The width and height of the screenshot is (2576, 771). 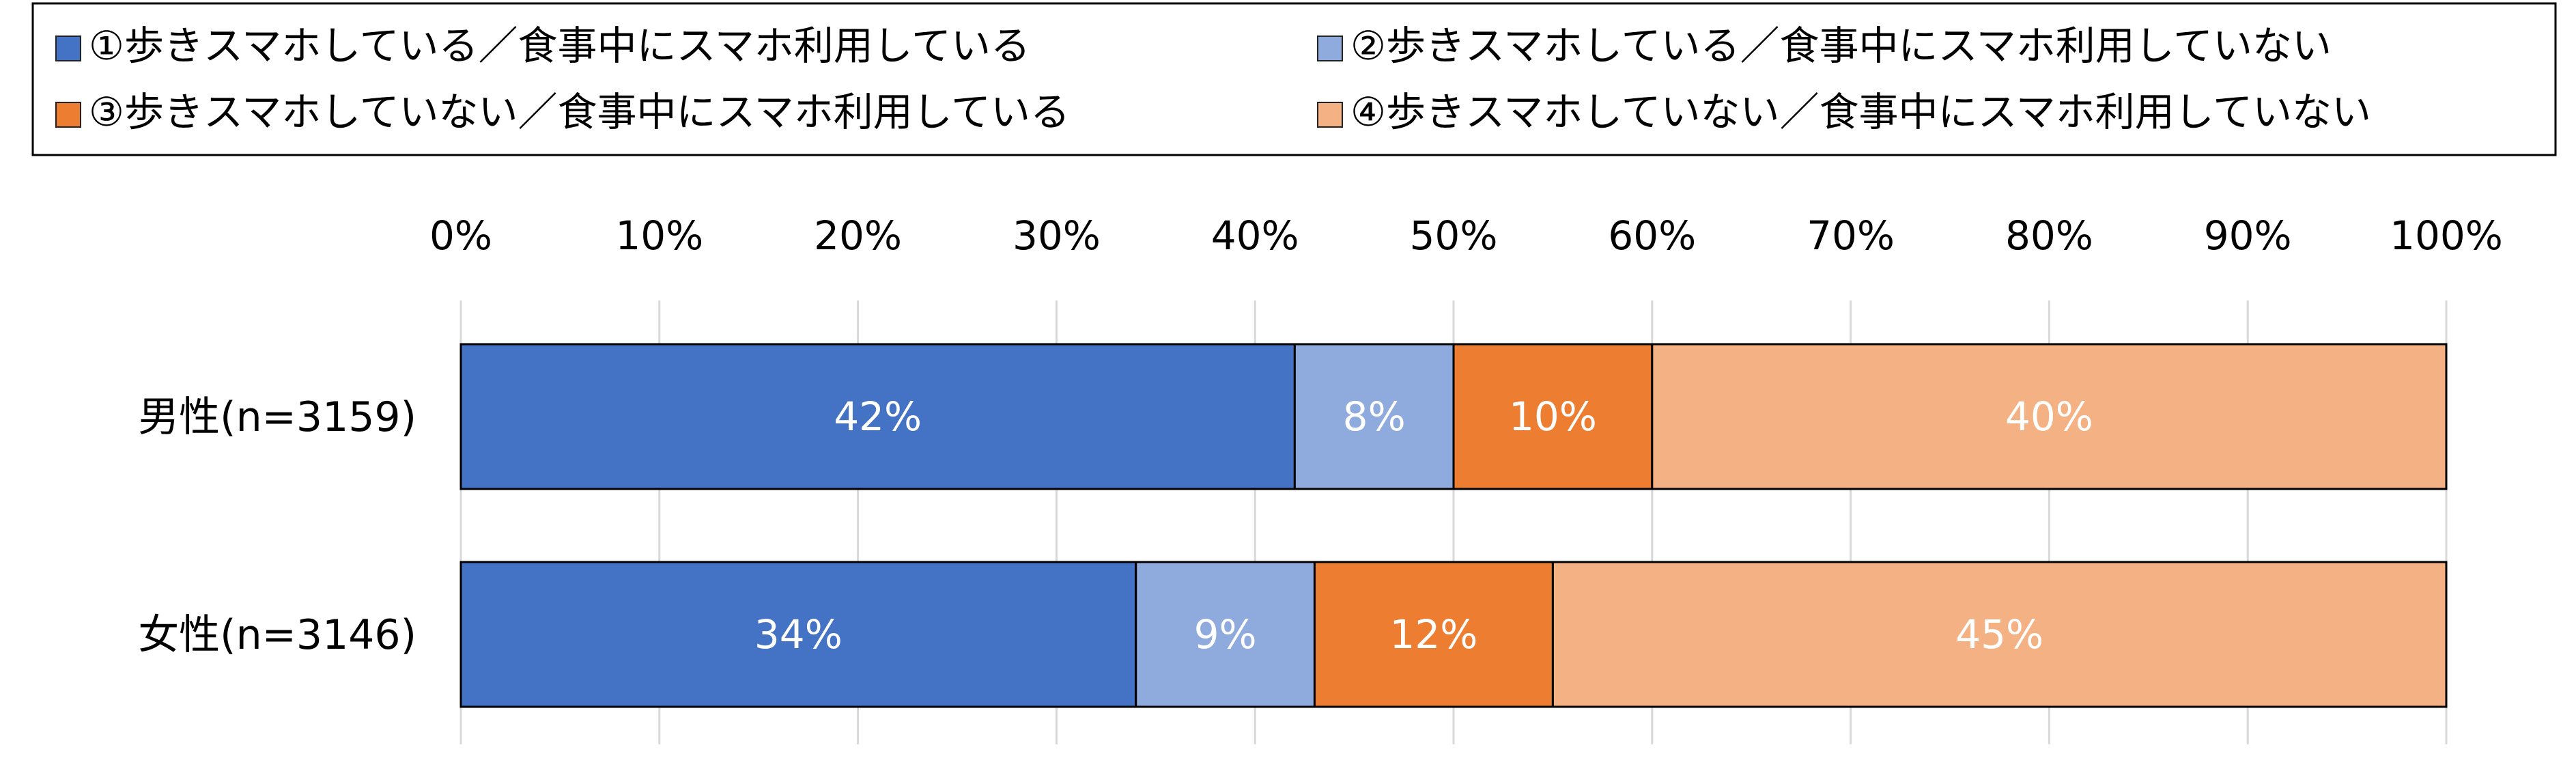 I want to click on legend-label: ②歩きスマホしている／食事中にスマホ利用していない, so click(x=1841, y=46).